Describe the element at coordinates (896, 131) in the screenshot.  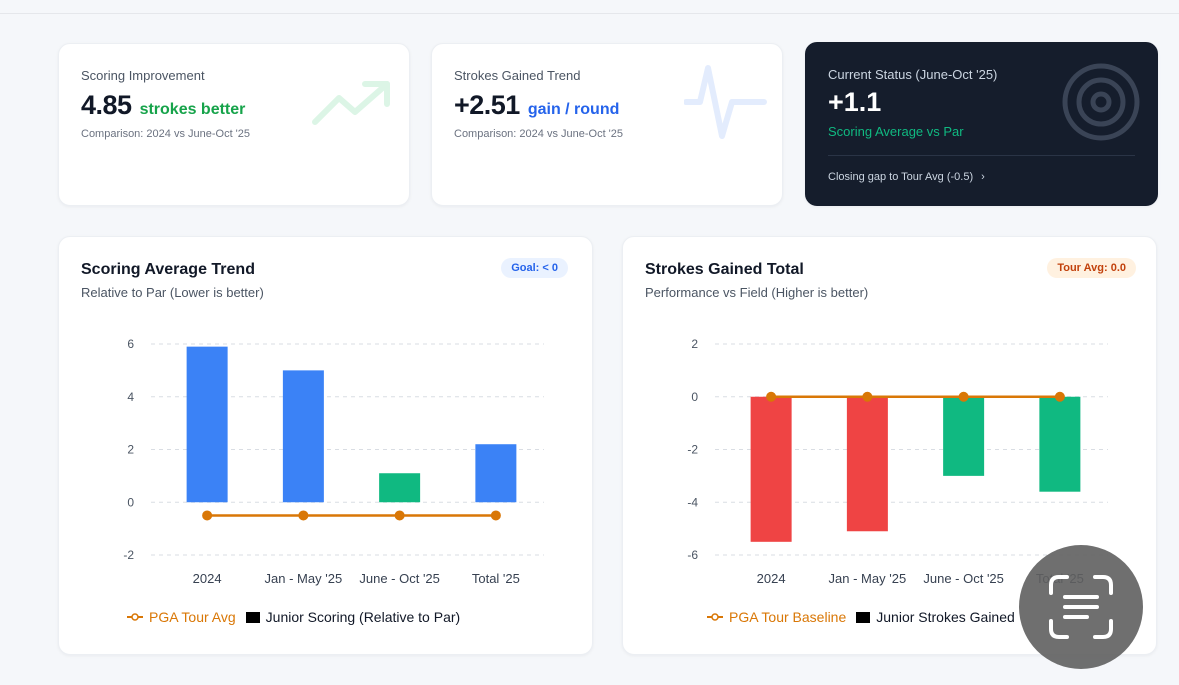
I see `status-subtitle: Scoring Average vs Par` at that location.